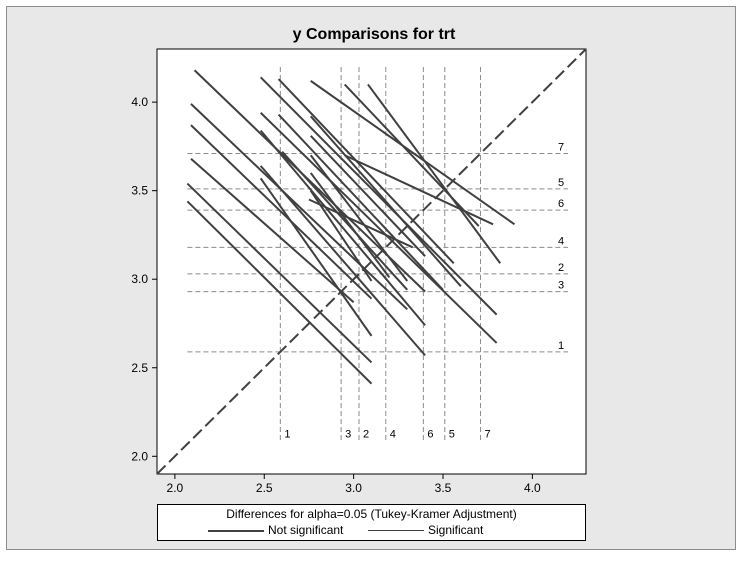 This screenshot has height=561, width=744. Describe the element at coordinates (139, 191) in the screenshot. I see `y-tick-label-3: 3.5` at that location.